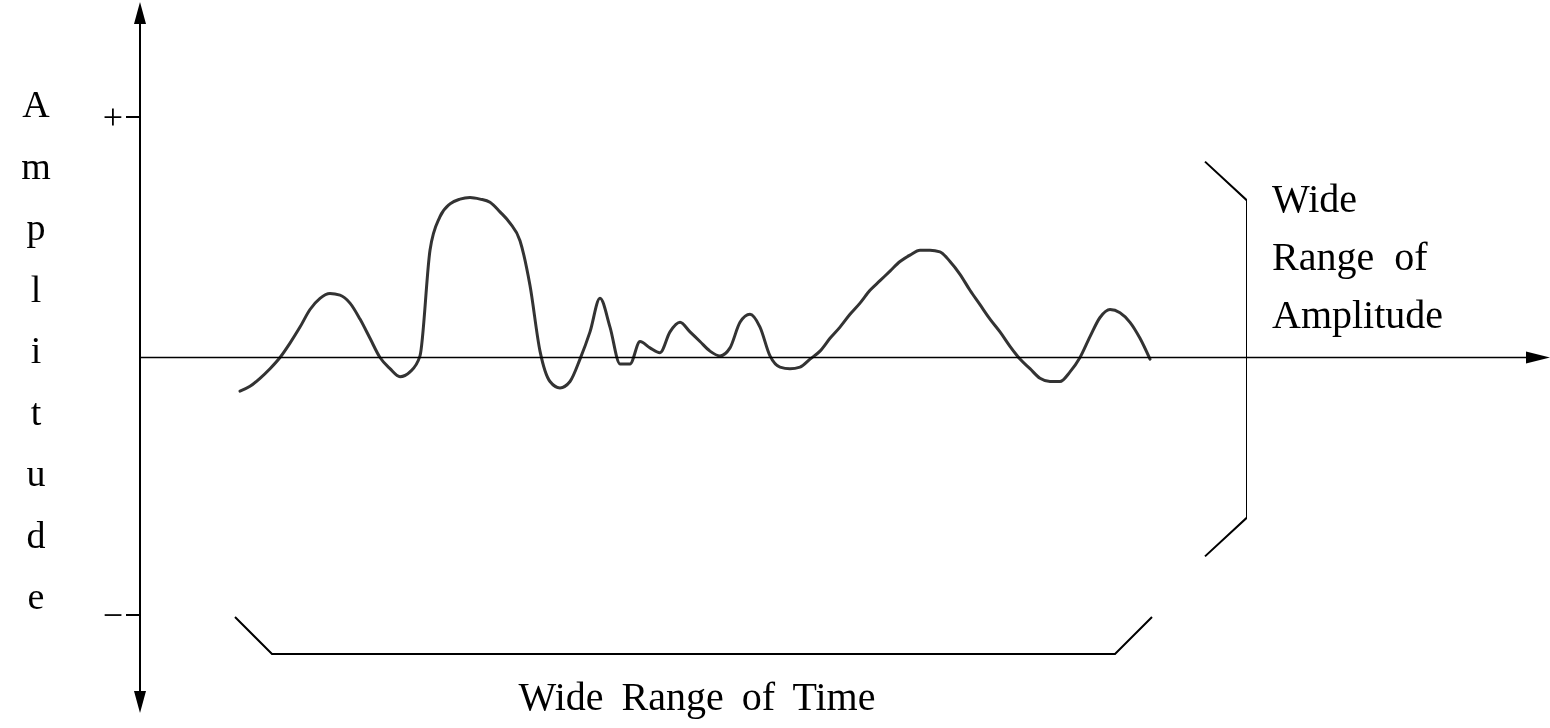 This screenshot has width=1550, height=728. What do you see at coordinates (1350, 227) in the screenshot?
I see `text: Wide Range of` at bounding box center [1350, 227].